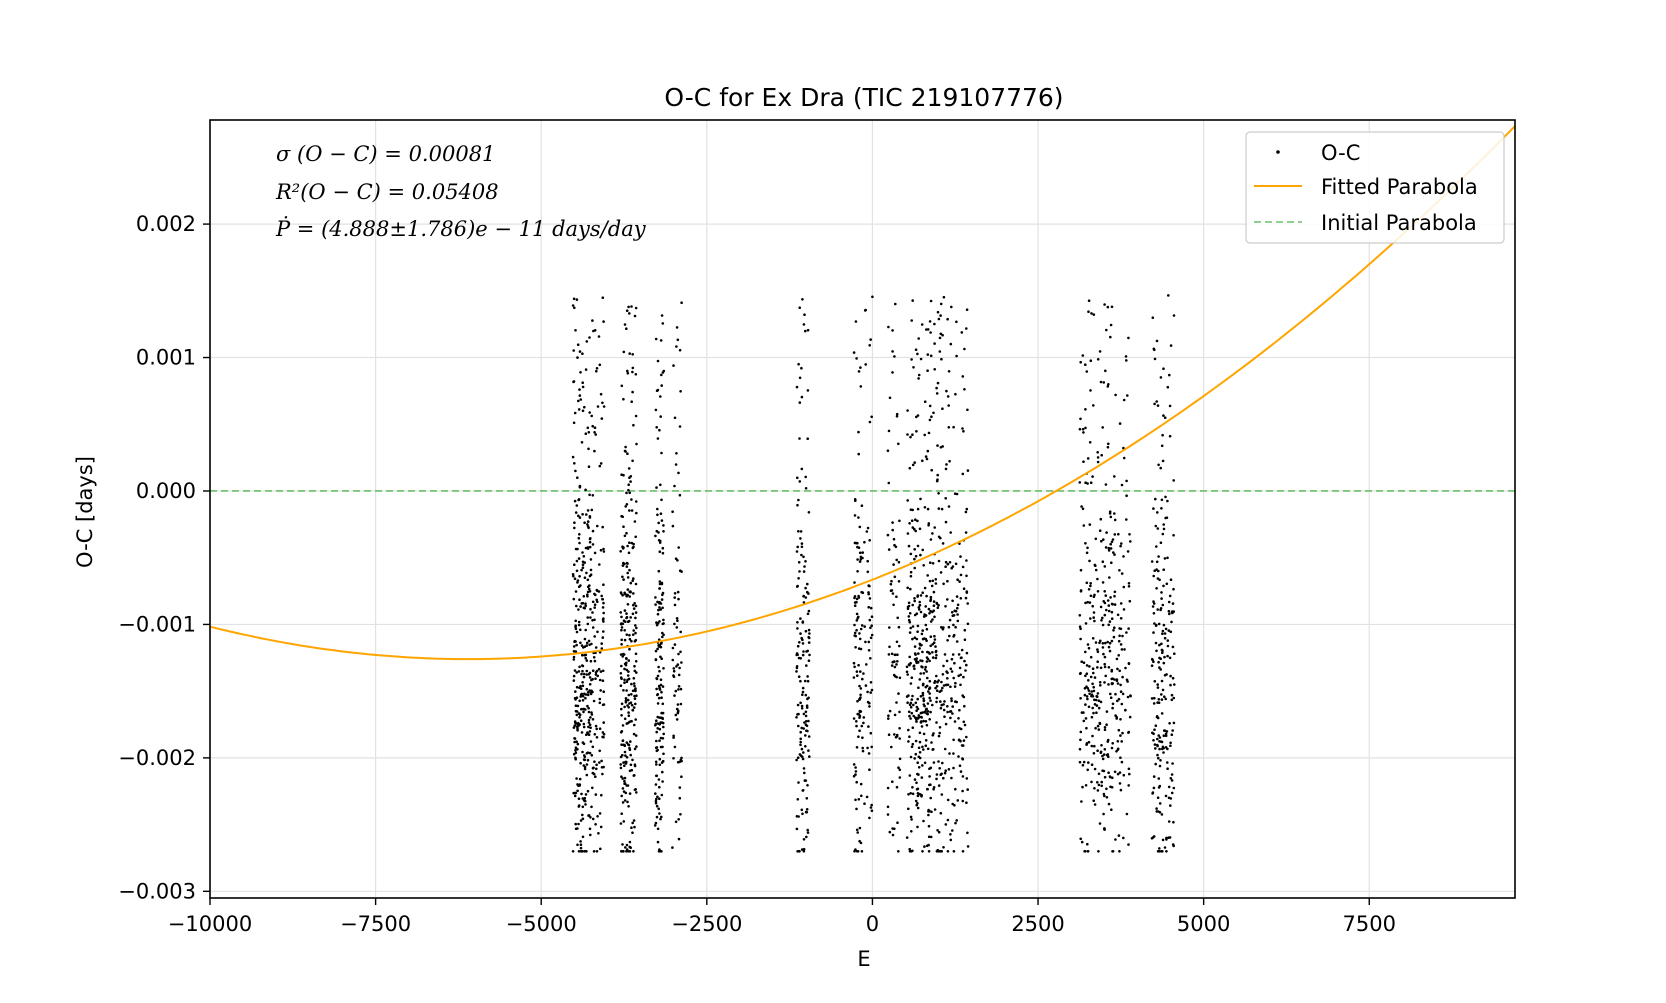 This screenshot has height=1003, width=1666. Describe the element at coordinates (1278, 152) in the screenshot. I see `legend-marker-oc` at that location.